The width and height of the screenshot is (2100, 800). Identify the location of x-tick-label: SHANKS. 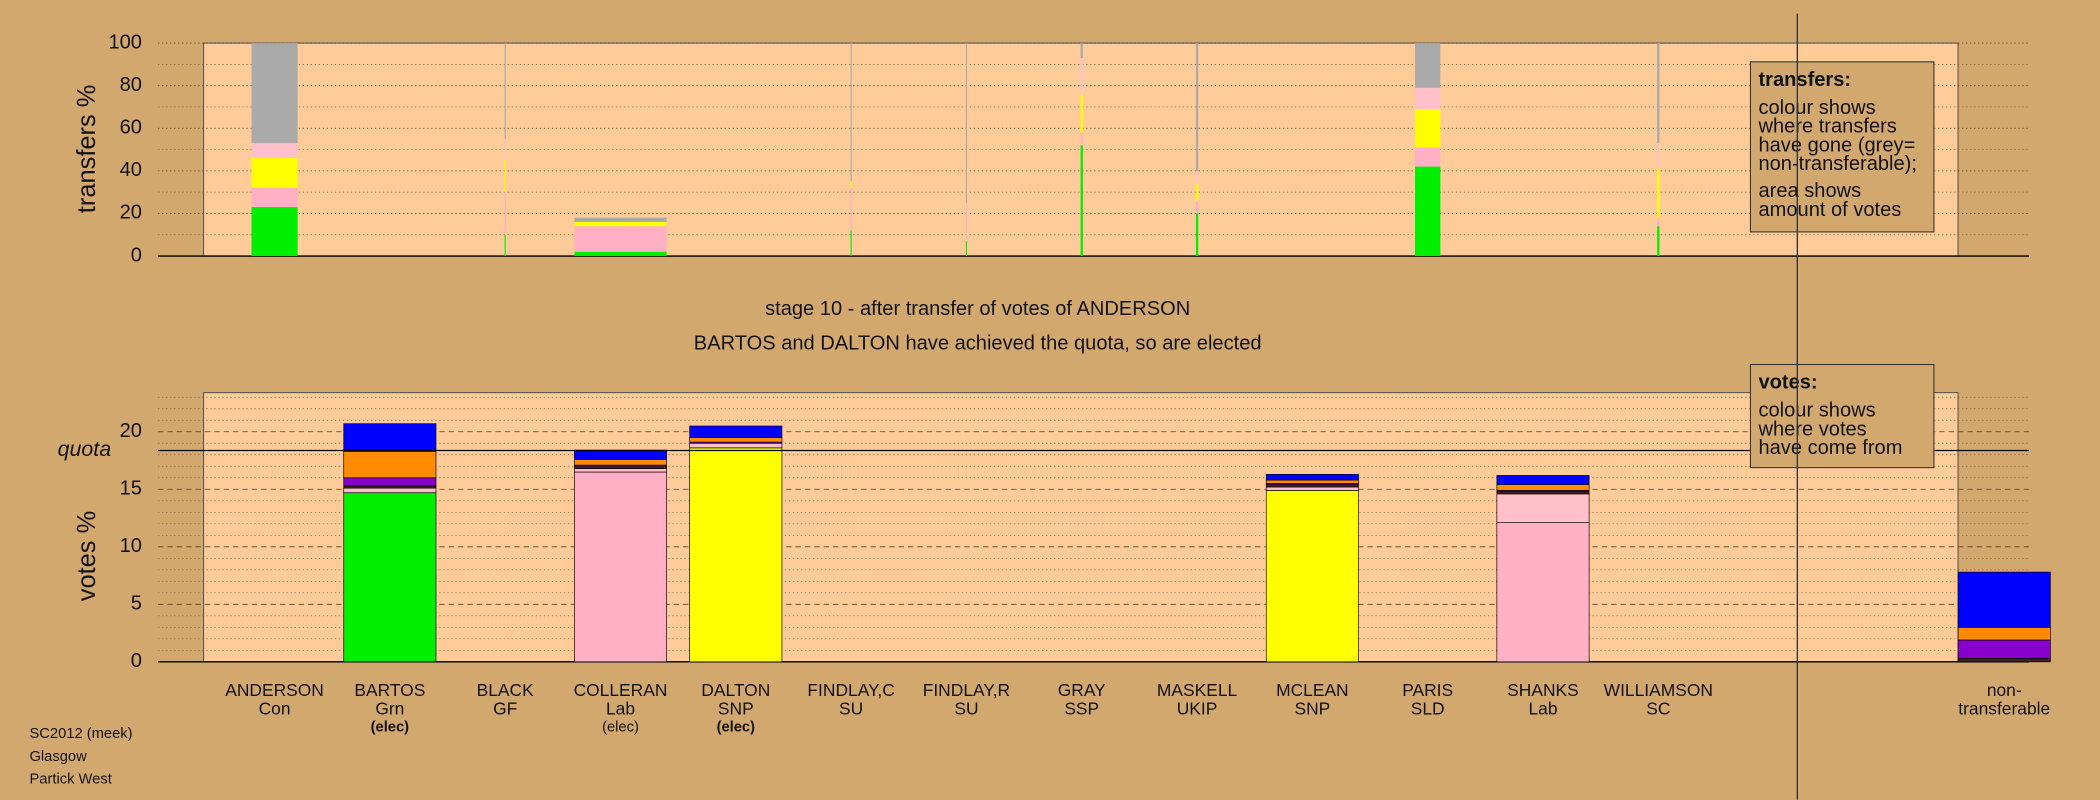
(1543, 690).